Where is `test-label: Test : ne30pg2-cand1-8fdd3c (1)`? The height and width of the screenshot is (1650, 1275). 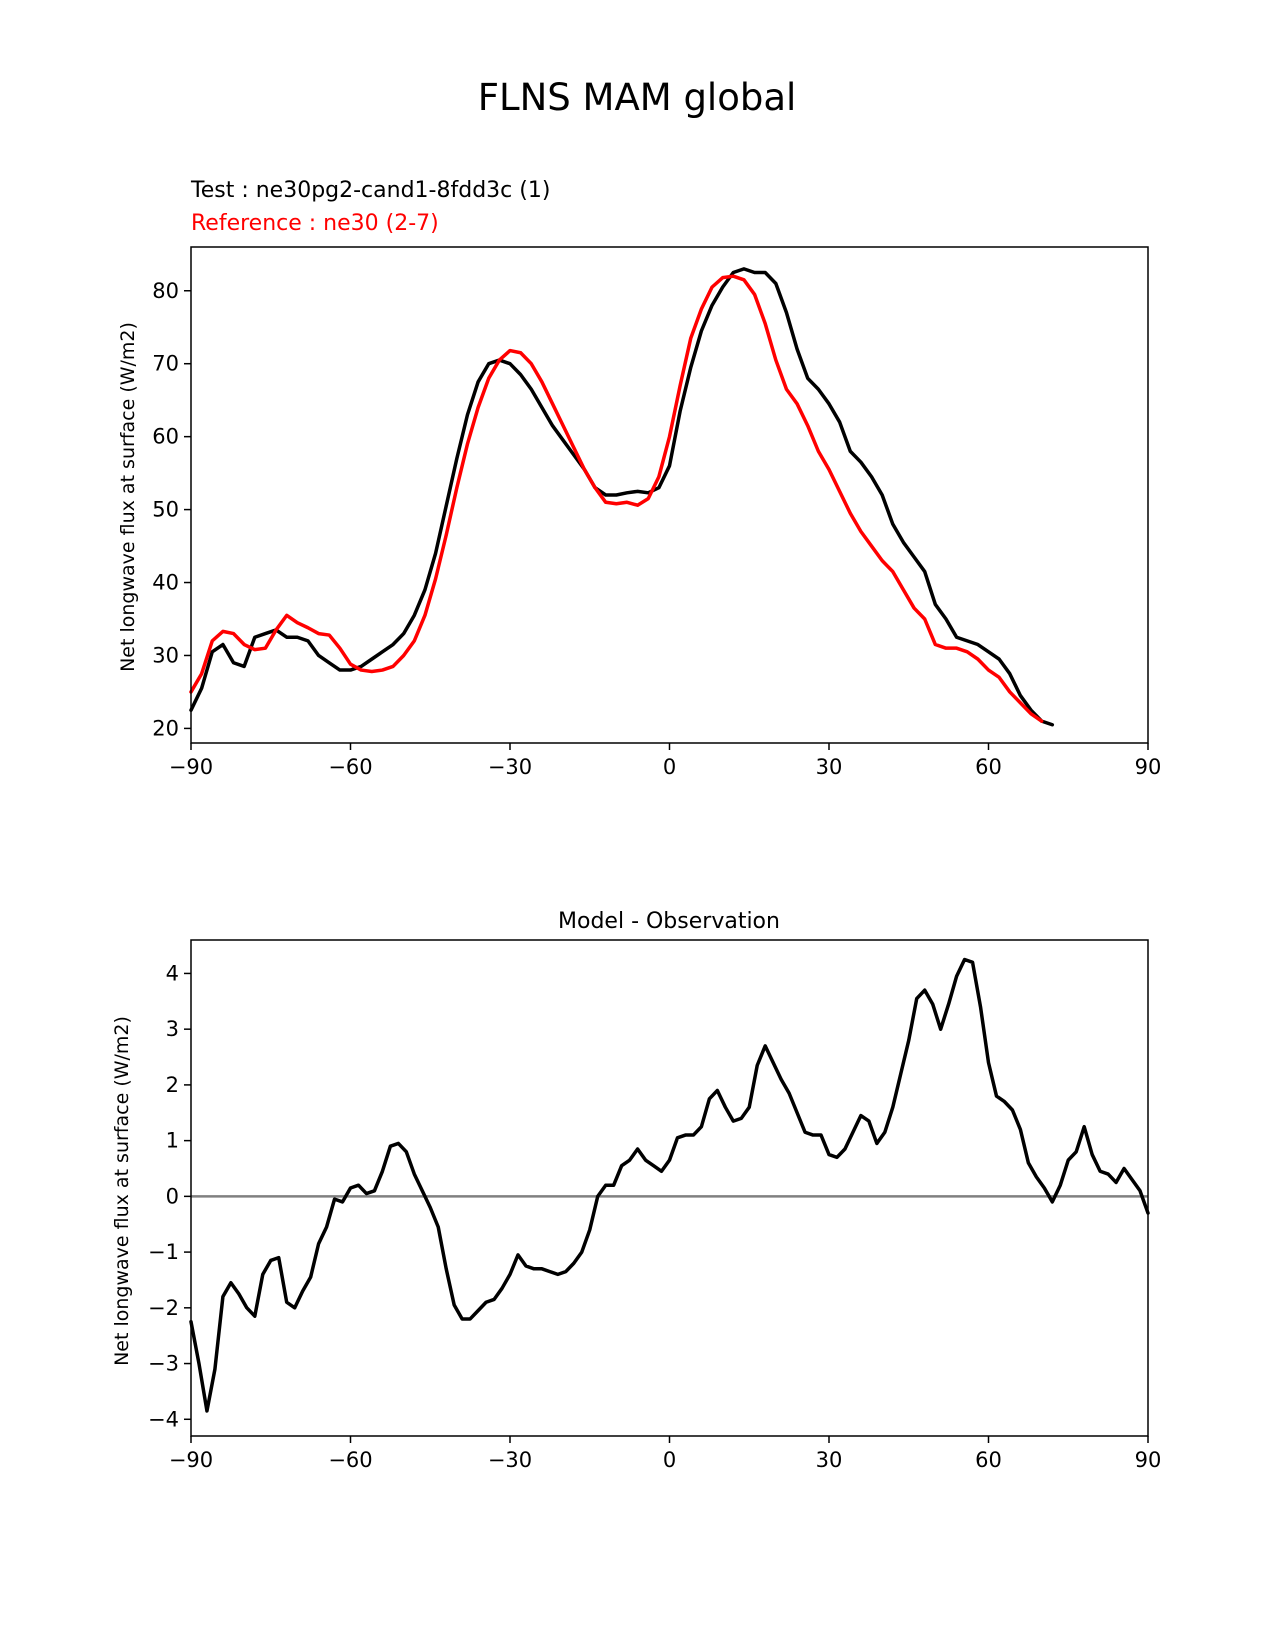 test-label: Test : ne30pg2-cand1-8fdd3c (1) is located at coordinates (370, 190).